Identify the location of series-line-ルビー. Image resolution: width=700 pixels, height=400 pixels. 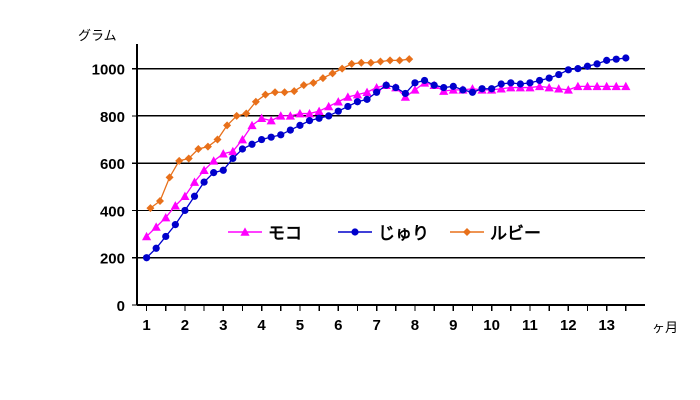
(280, 133).